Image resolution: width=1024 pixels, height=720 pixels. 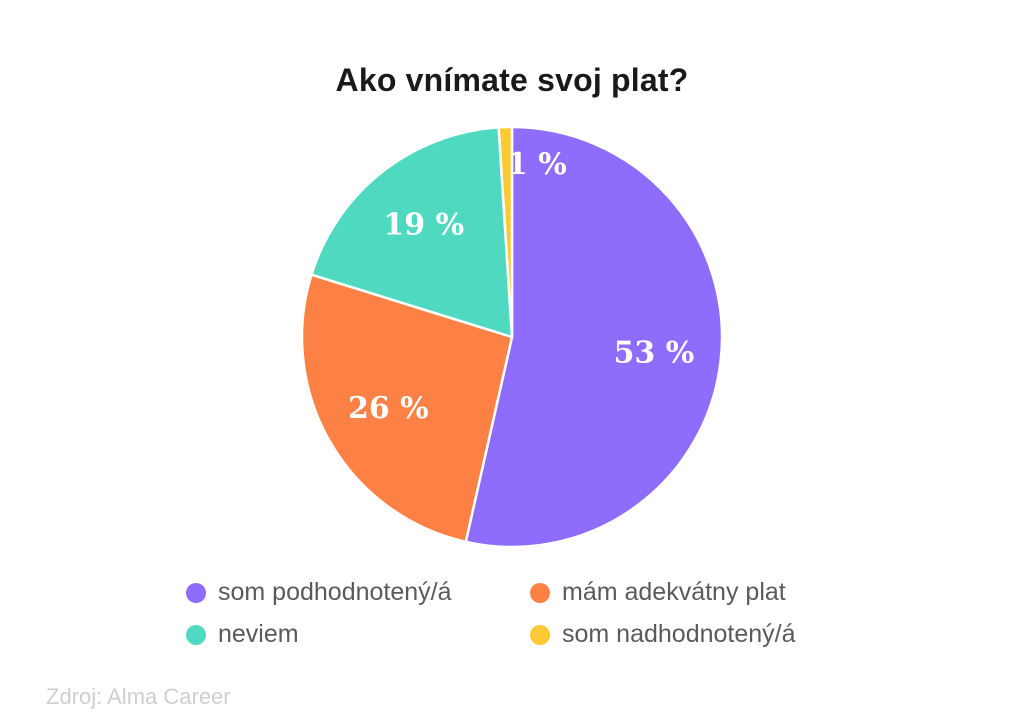 What do you see at coordinates (674, 592) in the screenshot?
I see `legend-label: mám adekvátny plat` at bounding box center [674, 592].